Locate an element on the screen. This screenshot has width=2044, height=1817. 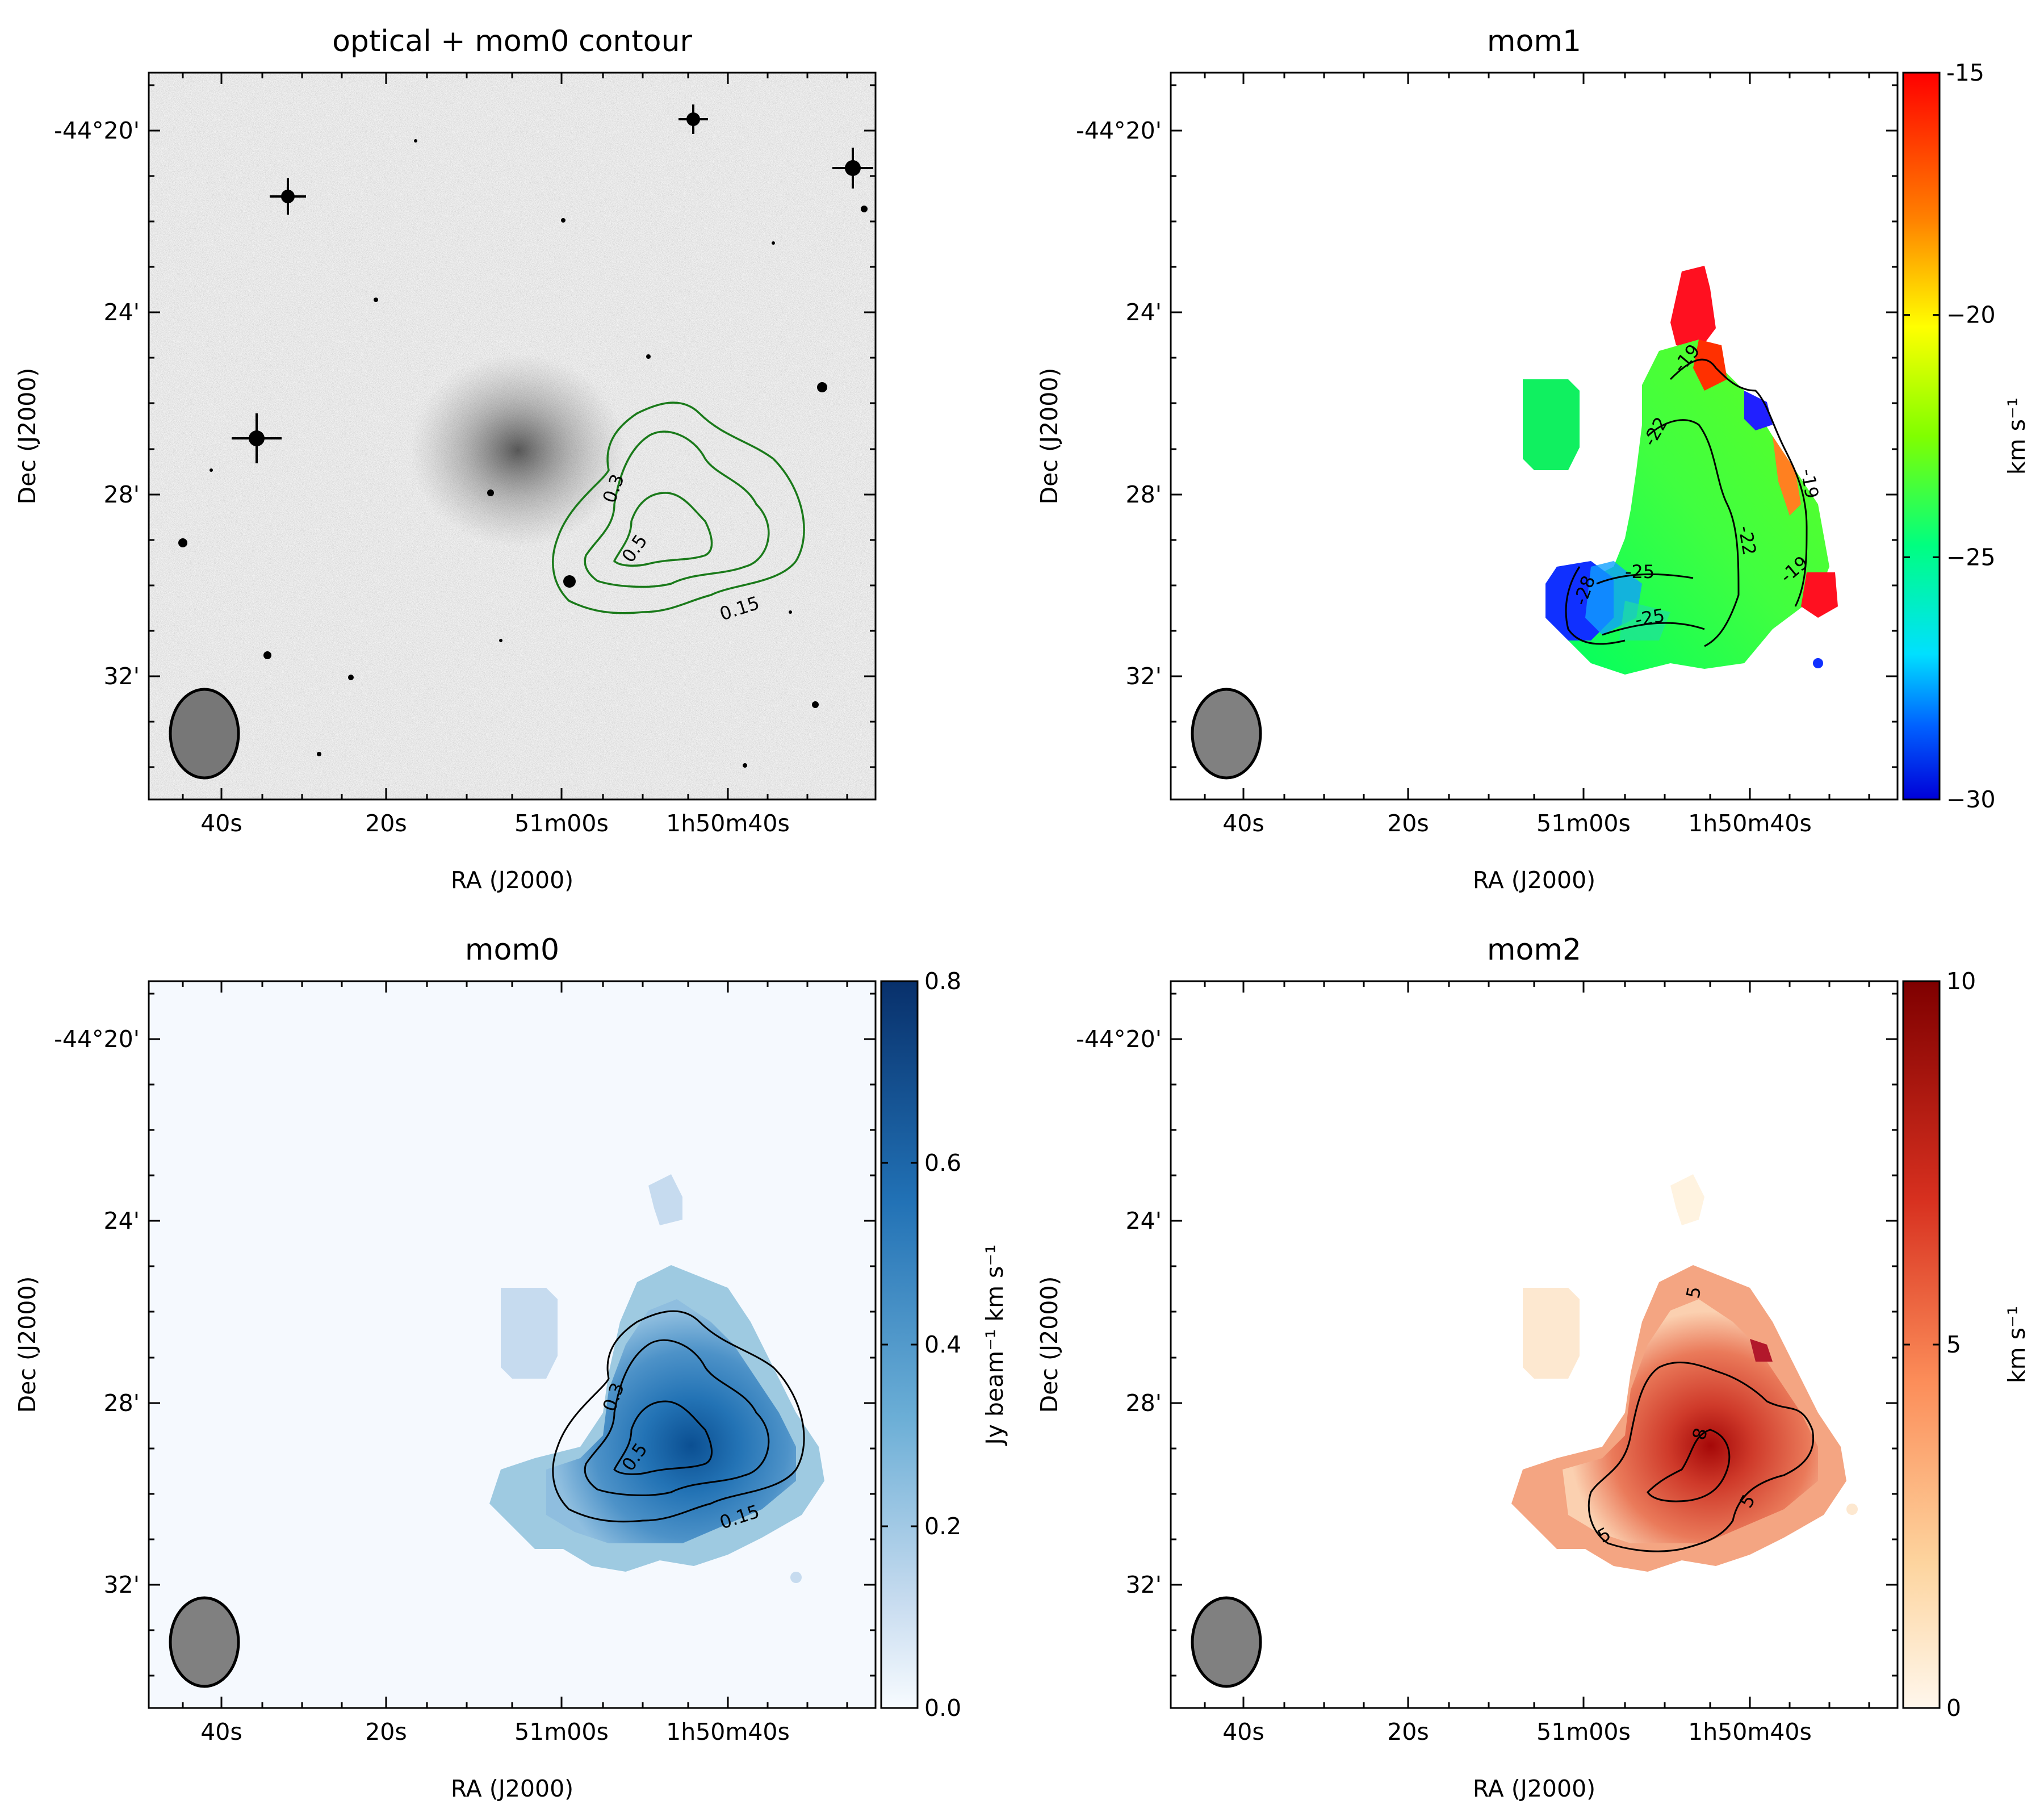
colorbar-tick-label: -15 is located at coordinates (1965, 72).